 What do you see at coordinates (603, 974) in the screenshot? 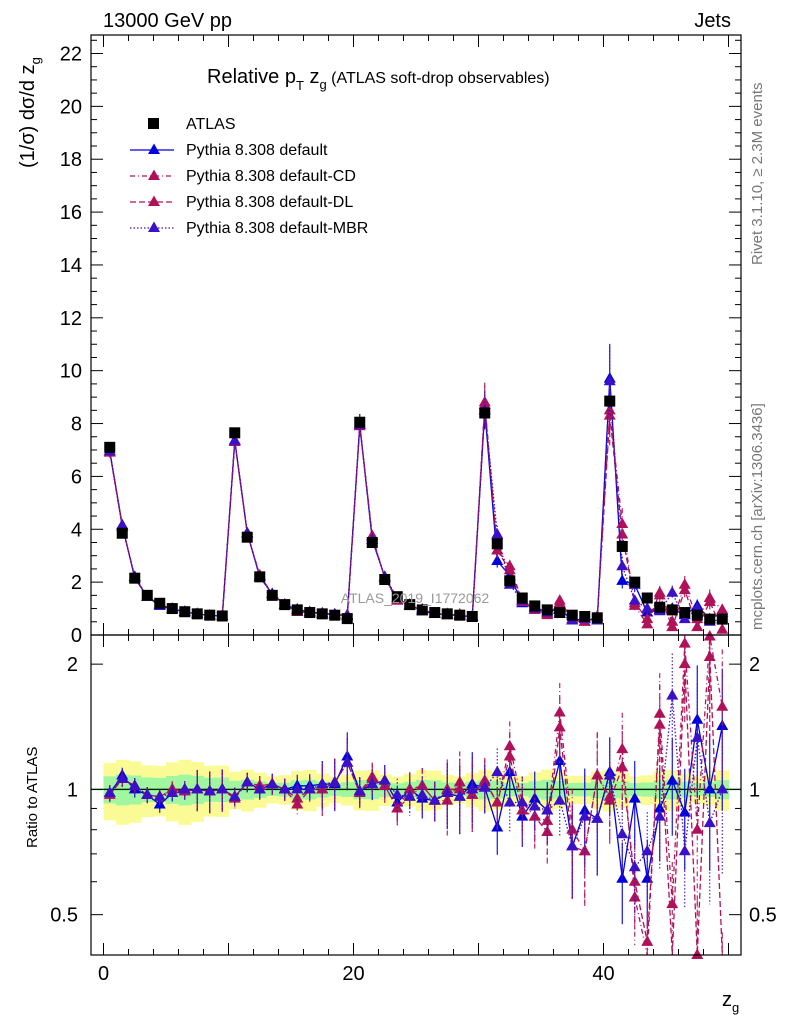
I see `x-tick-label: 40` at bounding box center [603, 974].